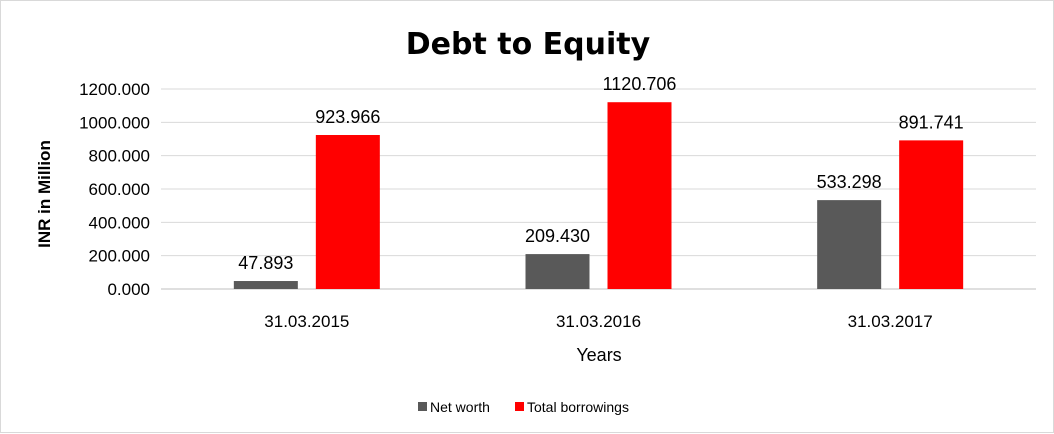 This screenshot has width=1054, height=434. What do you see at coordinates (119, 222) in the screenshot?
I see `y-tick-label: 400.000` at bounding box center [119, 222].